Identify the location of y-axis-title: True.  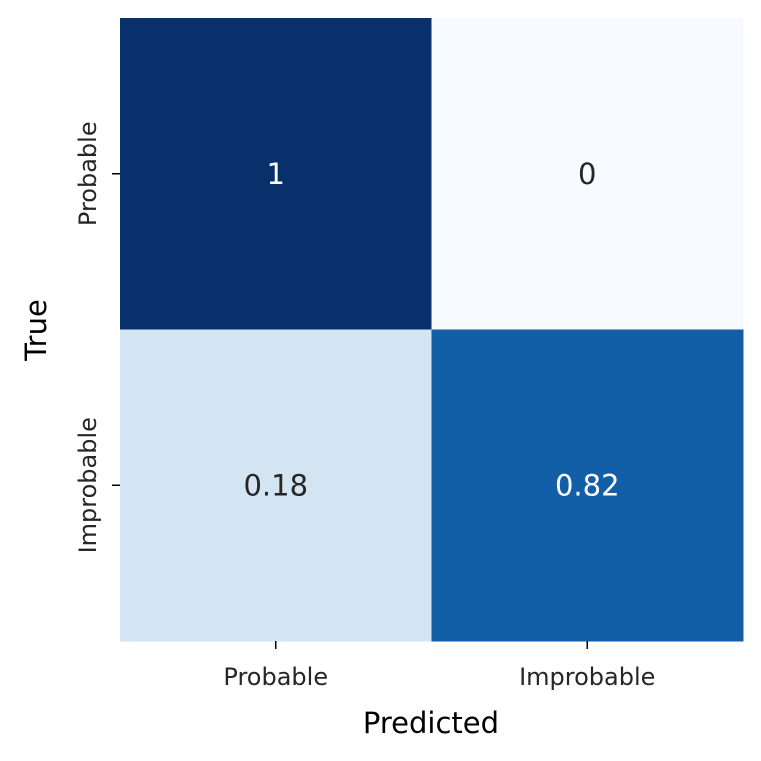
(36, 330).